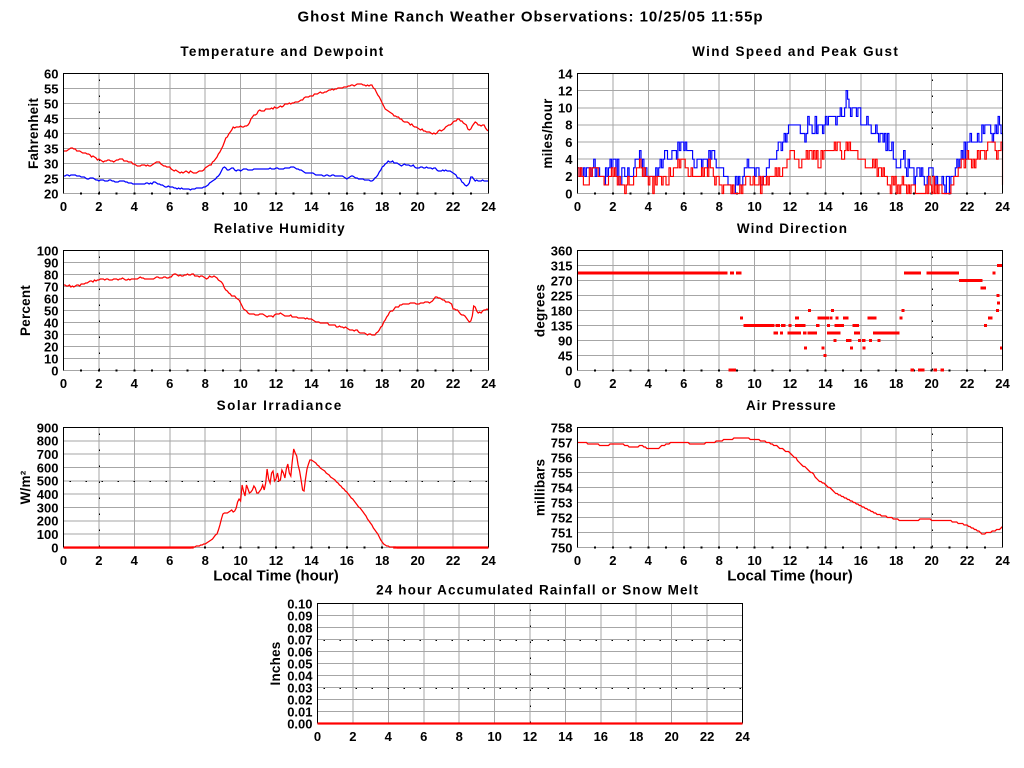  I want to click on svg-text: 0.09, so click(299, 615).